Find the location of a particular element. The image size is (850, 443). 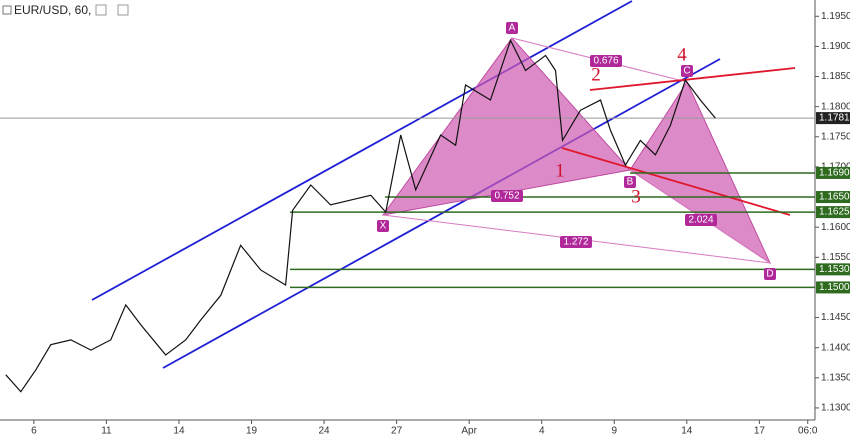

y-tick-label: 1.1300 is located at coordinates (835, 408).